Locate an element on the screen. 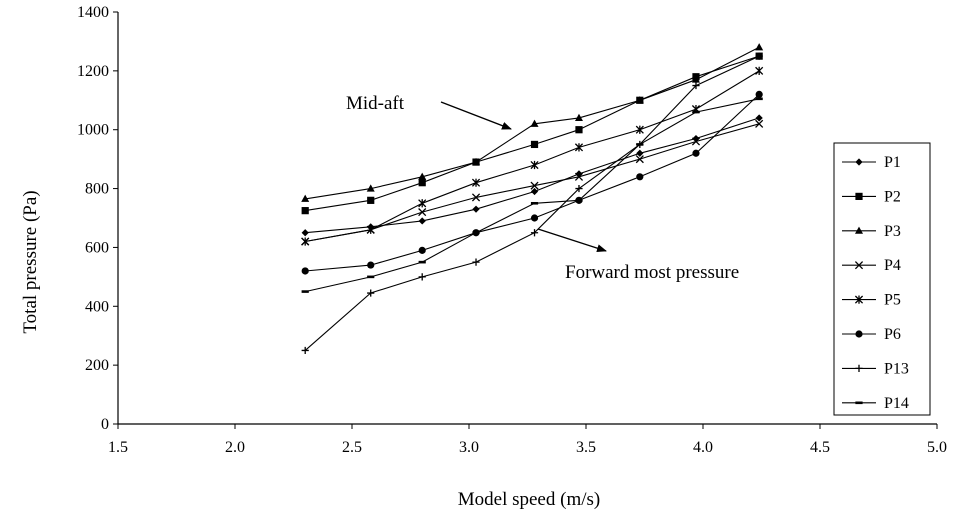 The image size is (954, 519). legend-label-p4: P4 is located at coordinates (892, 265).